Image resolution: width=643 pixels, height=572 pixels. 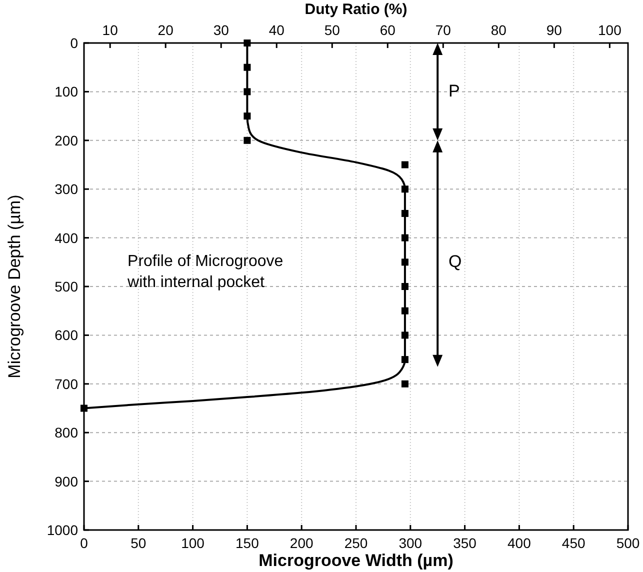 What do you see at coordinates (74, 43) in the screenshot?
I see `y-tick-label: 0` at bounding box center [74, 43].